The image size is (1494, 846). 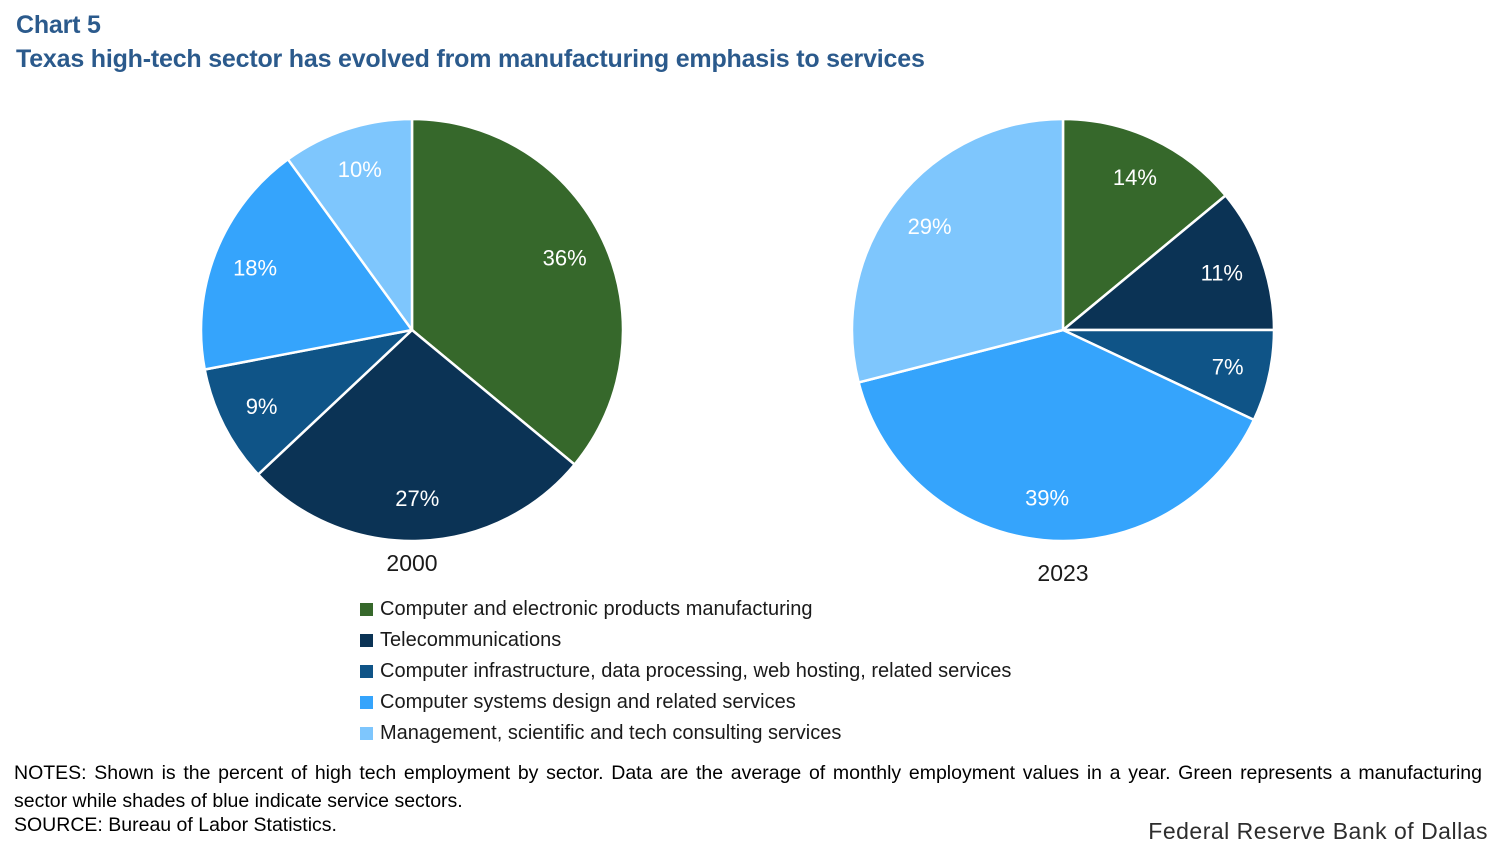 What do you see at coordinates (58, 25) in the screenshot?
I see `chart-number: Chart 5` at bounding box center [58, 25].